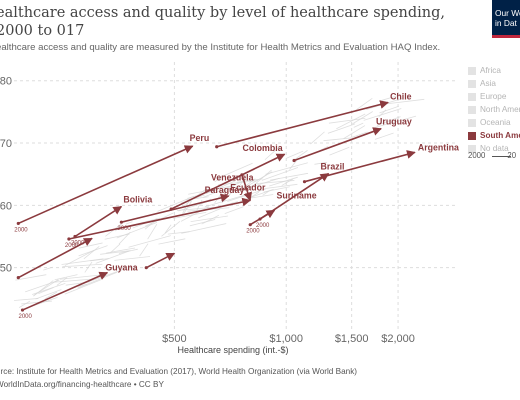  I want to click on y-tick-label: 50, so click(6, 269).